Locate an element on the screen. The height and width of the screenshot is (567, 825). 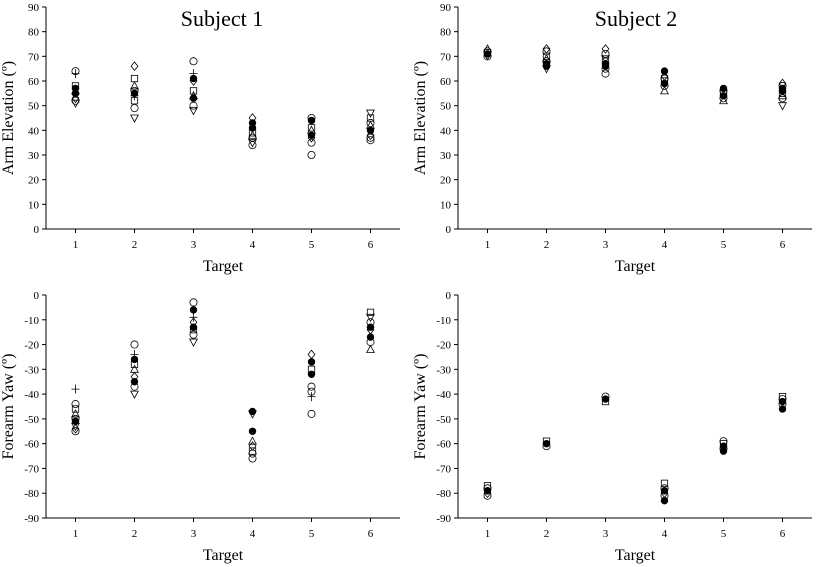
chart-title: Subject 2 is located at coordinates (636, 18).